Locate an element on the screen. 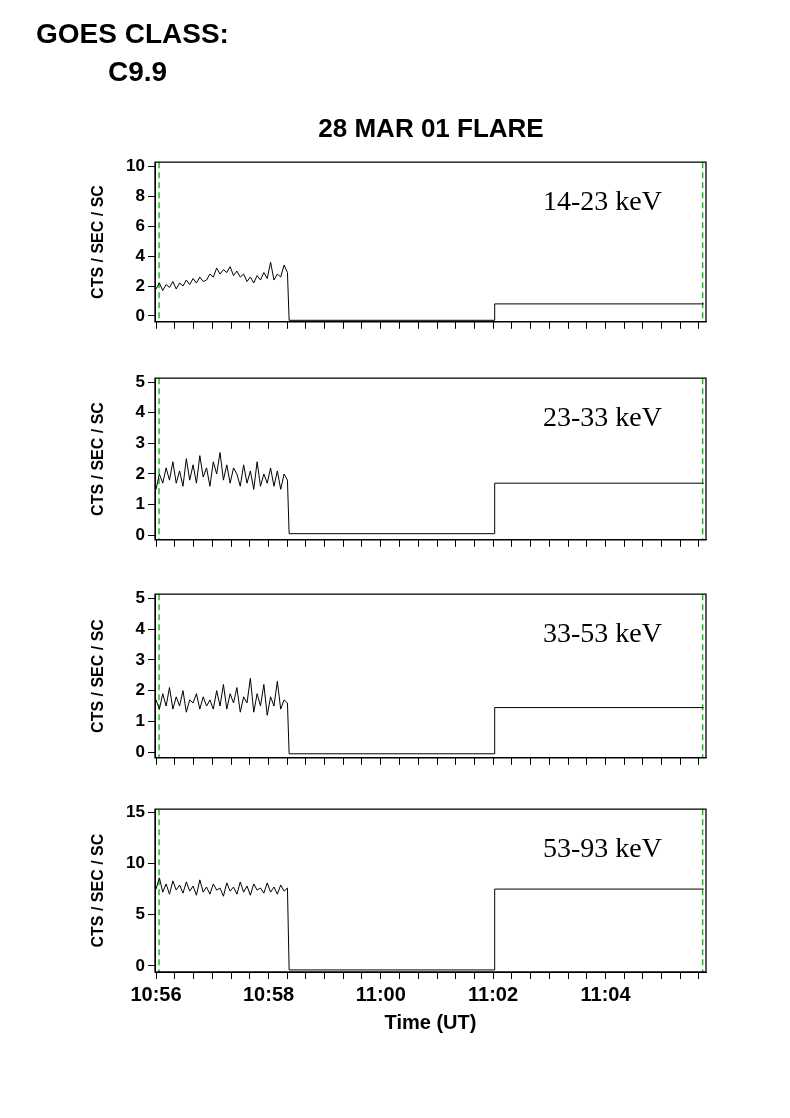  annotation: 53-93 keV is located at coordinates (602, 847).